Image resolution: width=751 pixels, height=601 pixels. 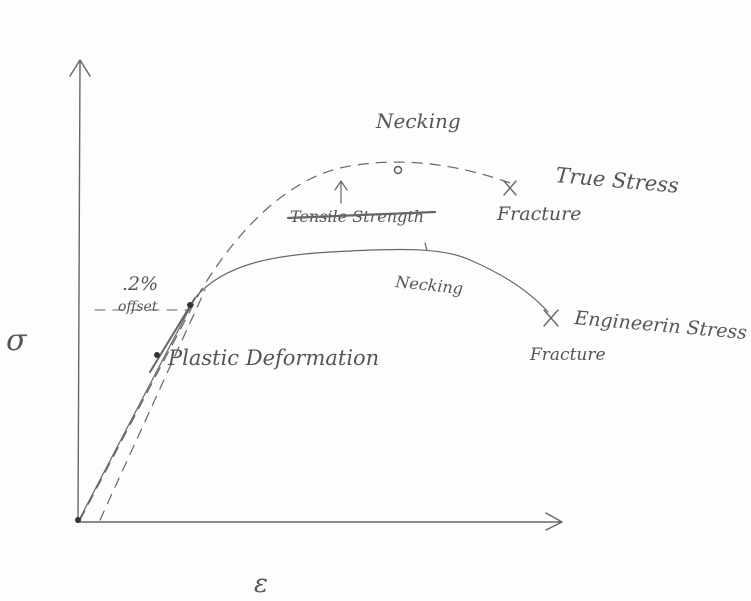 I want to click on engineering-stress-label: Engineerin Stress, so click(x=660, y=325).